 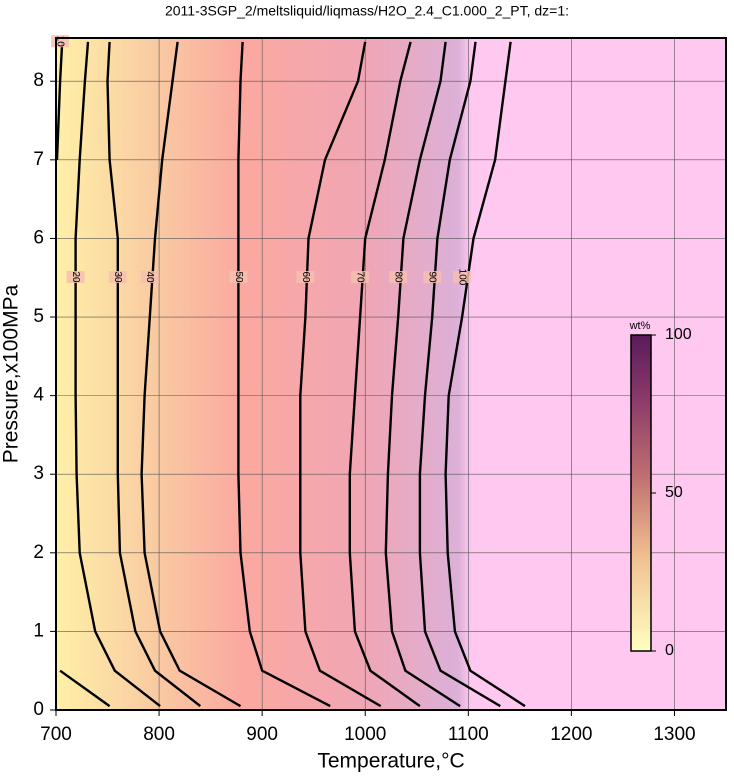 I want to click on y-tick-label: 6, so click(x=38, y=237).